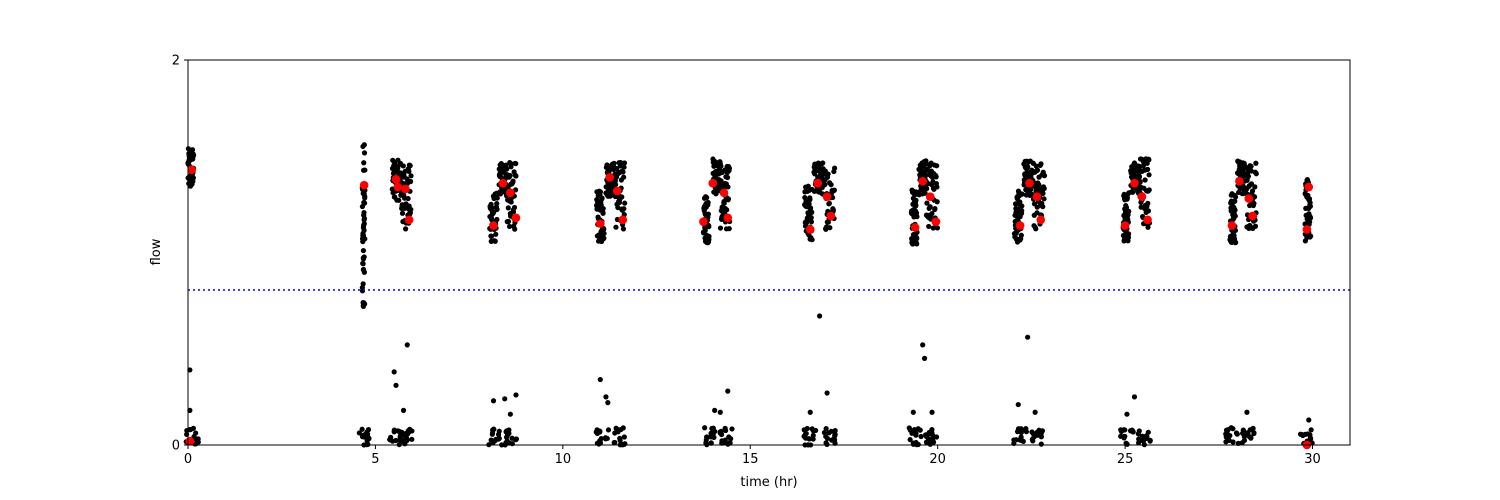 The image size is (1500, 500). What do you see at coordinates (750, 459) in the screenshot?
I see `x-tick-label: 15` at bounding box center [750, 459].